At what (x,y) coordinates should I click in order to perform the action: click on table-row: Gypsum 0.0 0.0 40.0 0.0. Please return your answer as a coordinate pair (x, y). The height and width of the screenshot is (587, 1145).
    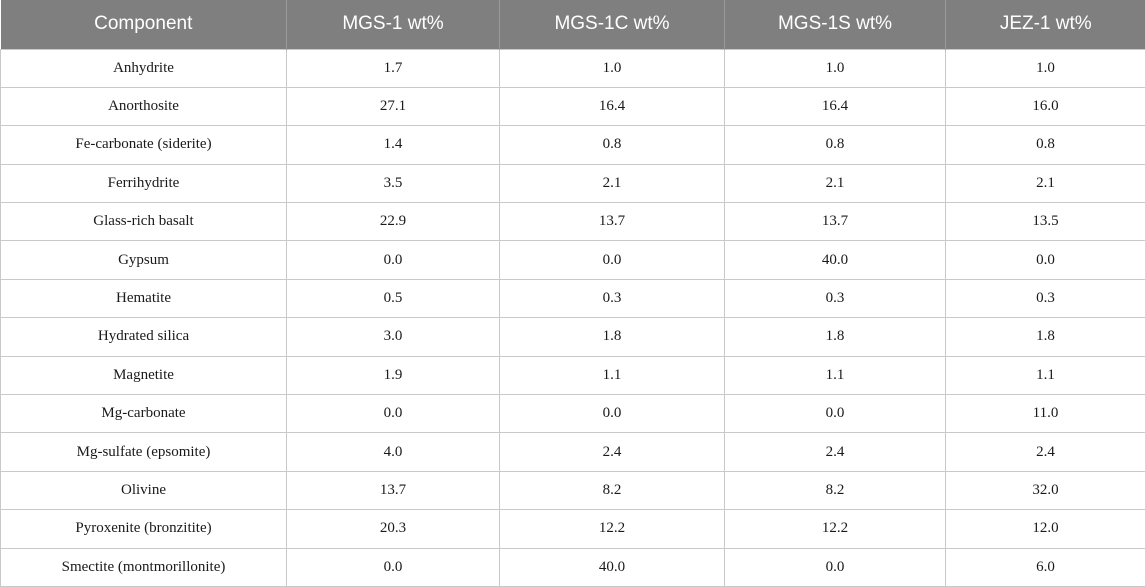
    Looking at the image, I should click on (572, 260).